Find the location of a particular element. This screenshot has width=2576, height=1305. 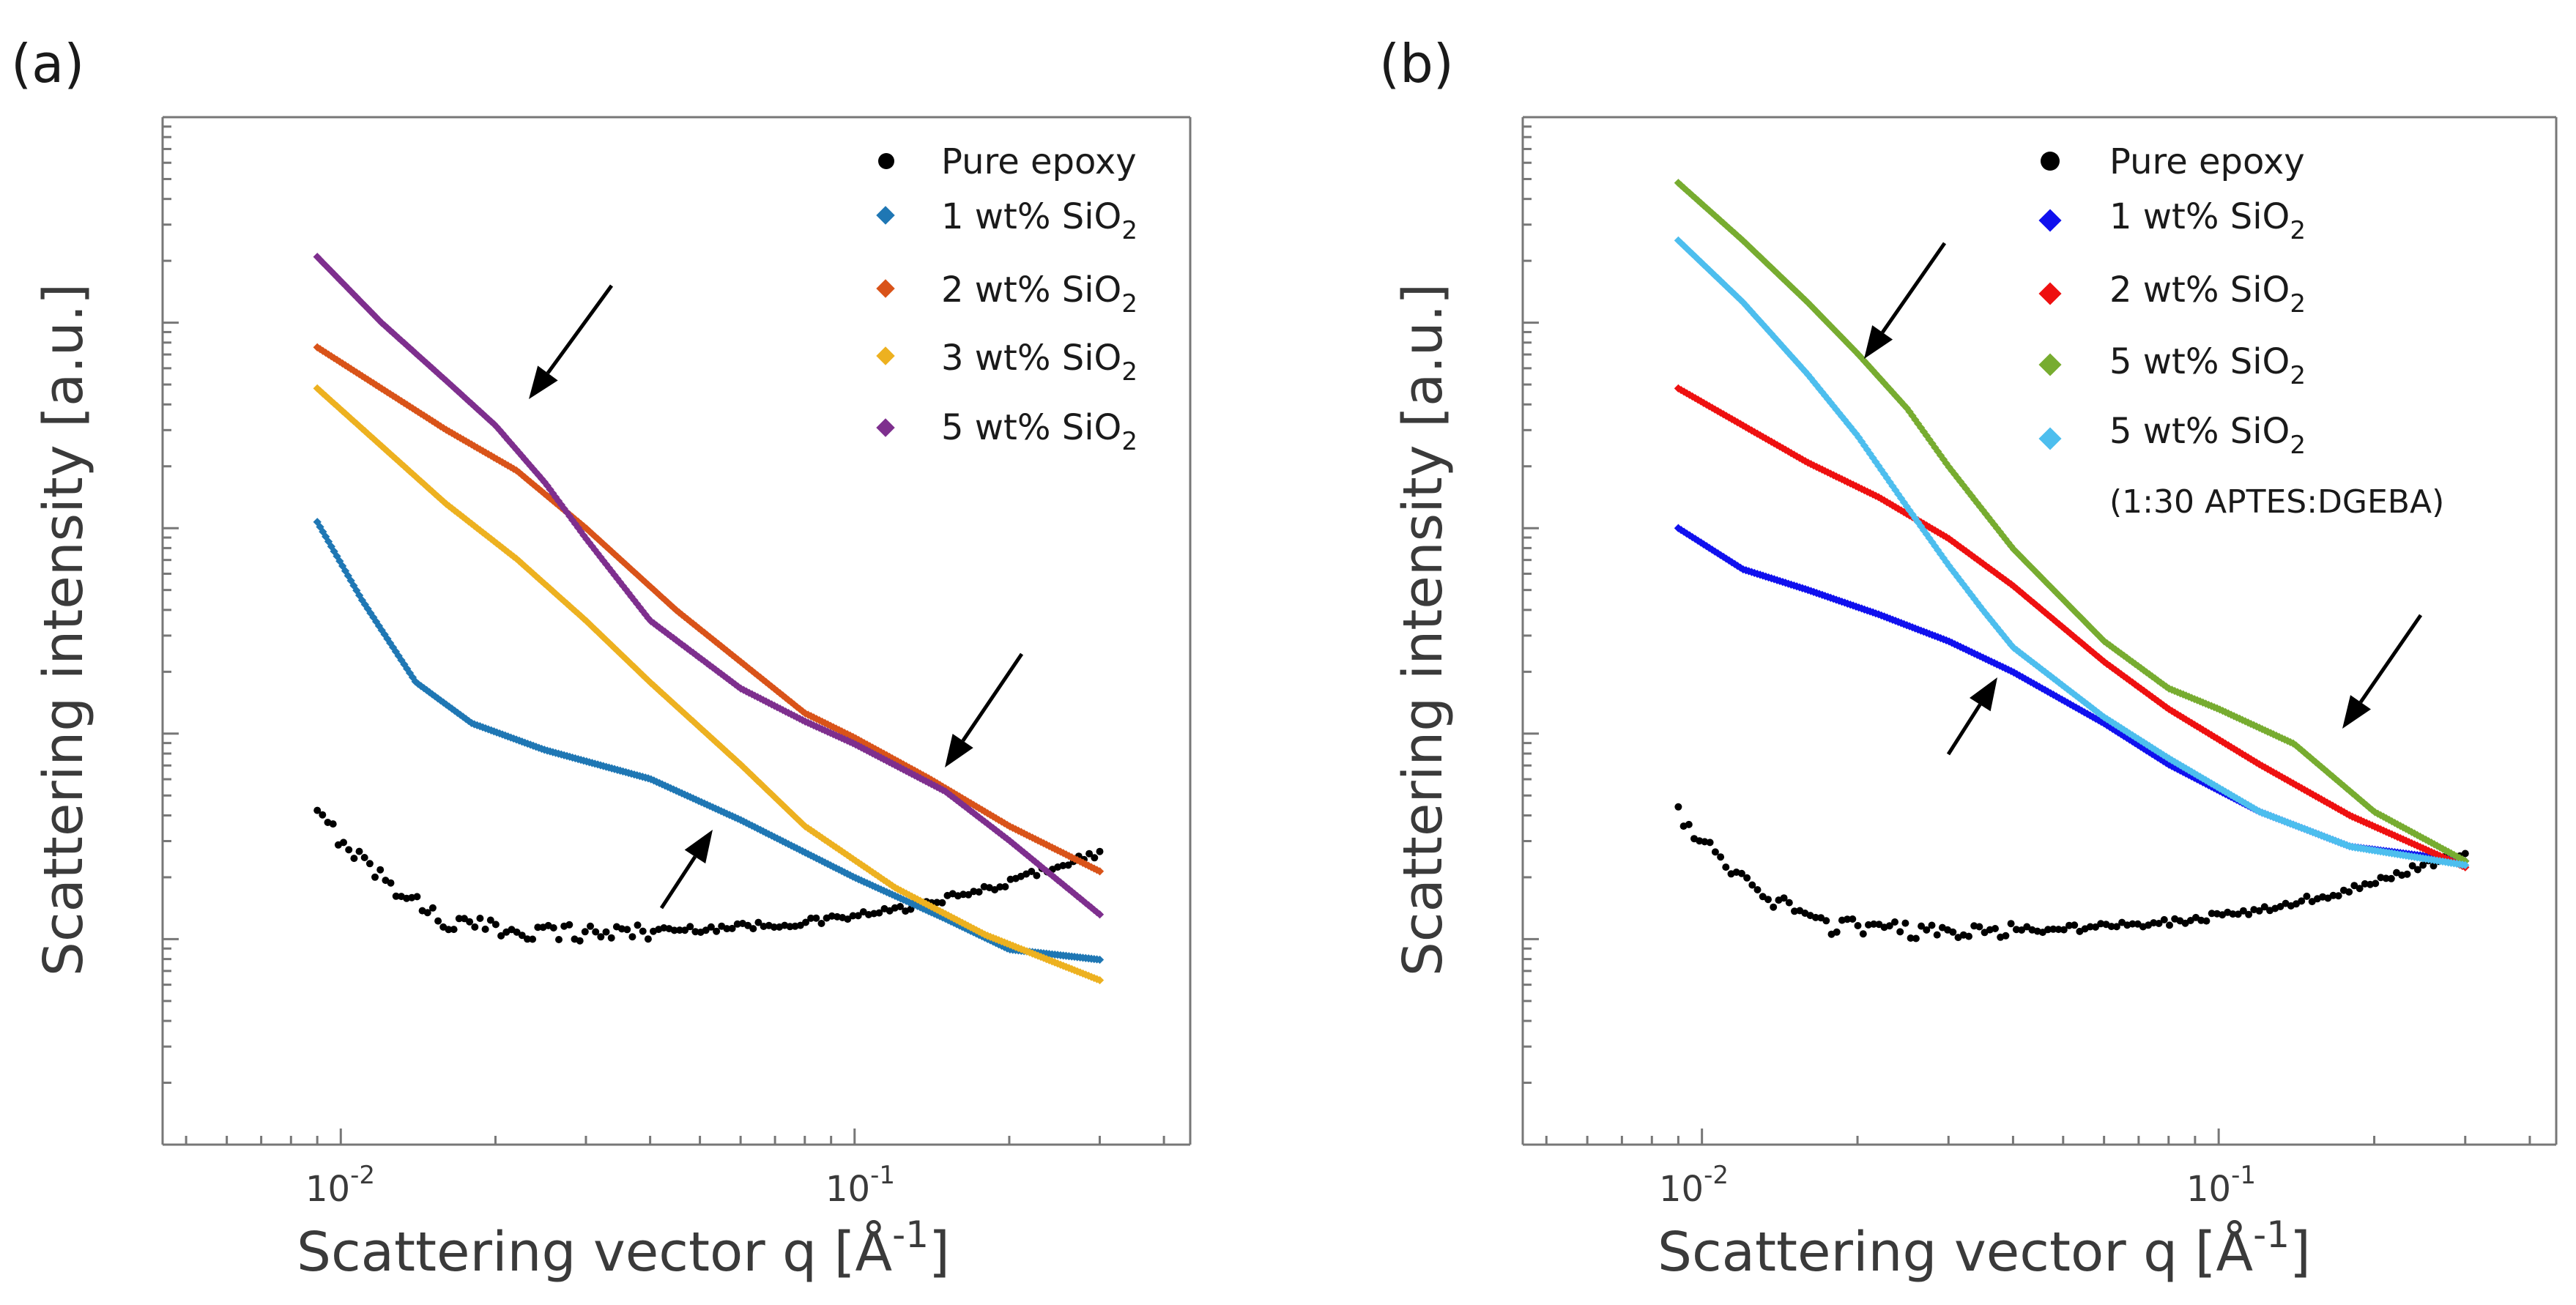

x-tick-label-a-2: 10-1 is located at coordinates (860, 1186).